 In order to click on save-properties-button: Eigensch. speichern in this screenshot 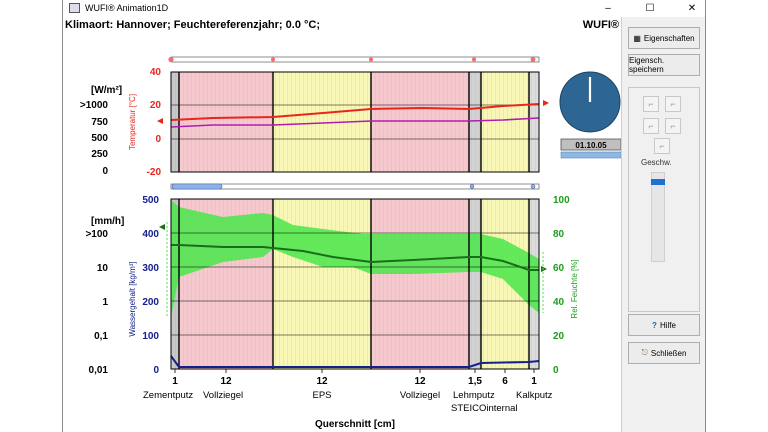, I will do `click(664, 65)`.